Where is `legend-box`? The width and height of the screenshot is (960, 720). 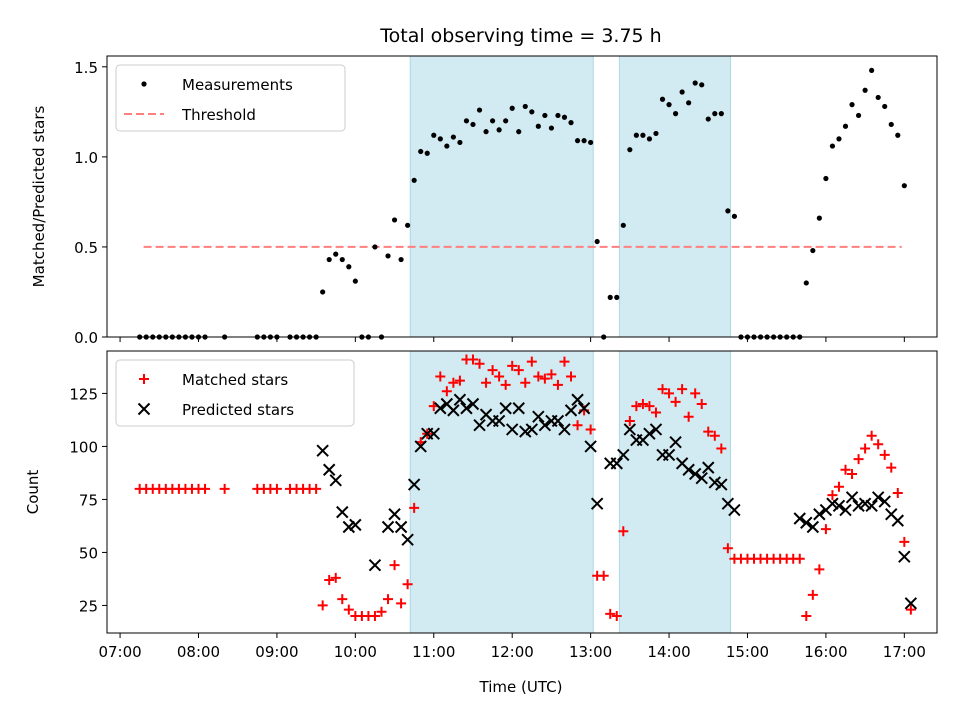 legend-box is located at coordinates (230, 98).